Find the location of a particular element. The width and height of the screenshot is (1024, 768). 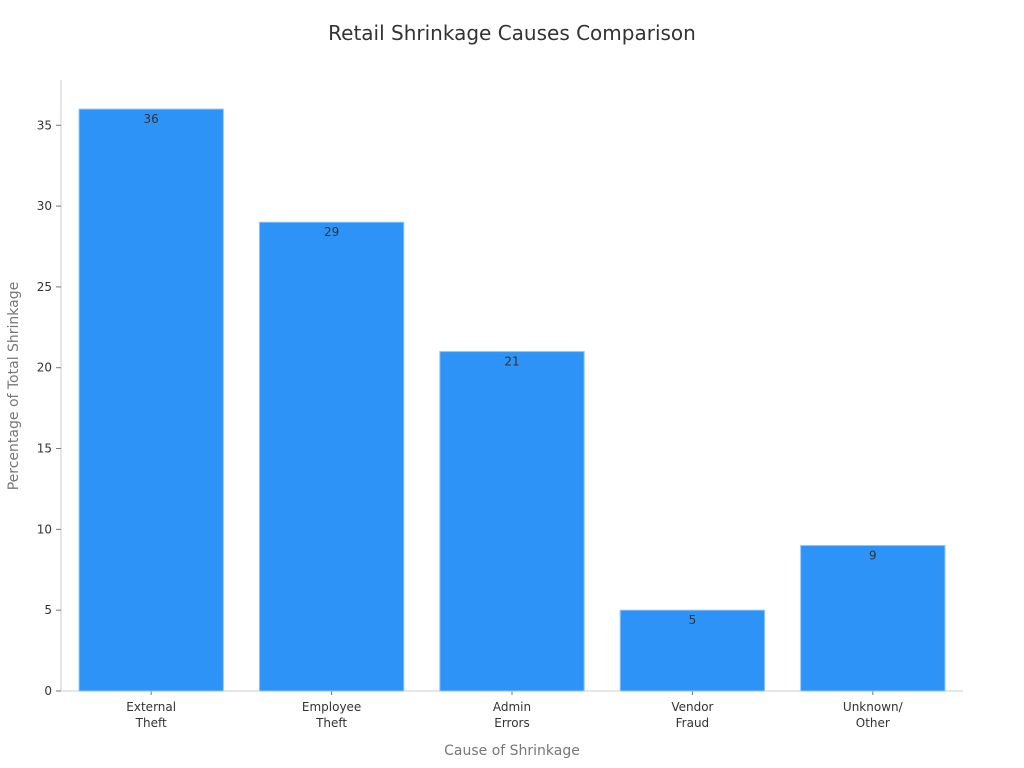

x-tick-label-line: Fraud is located at coordinates (693, 723).